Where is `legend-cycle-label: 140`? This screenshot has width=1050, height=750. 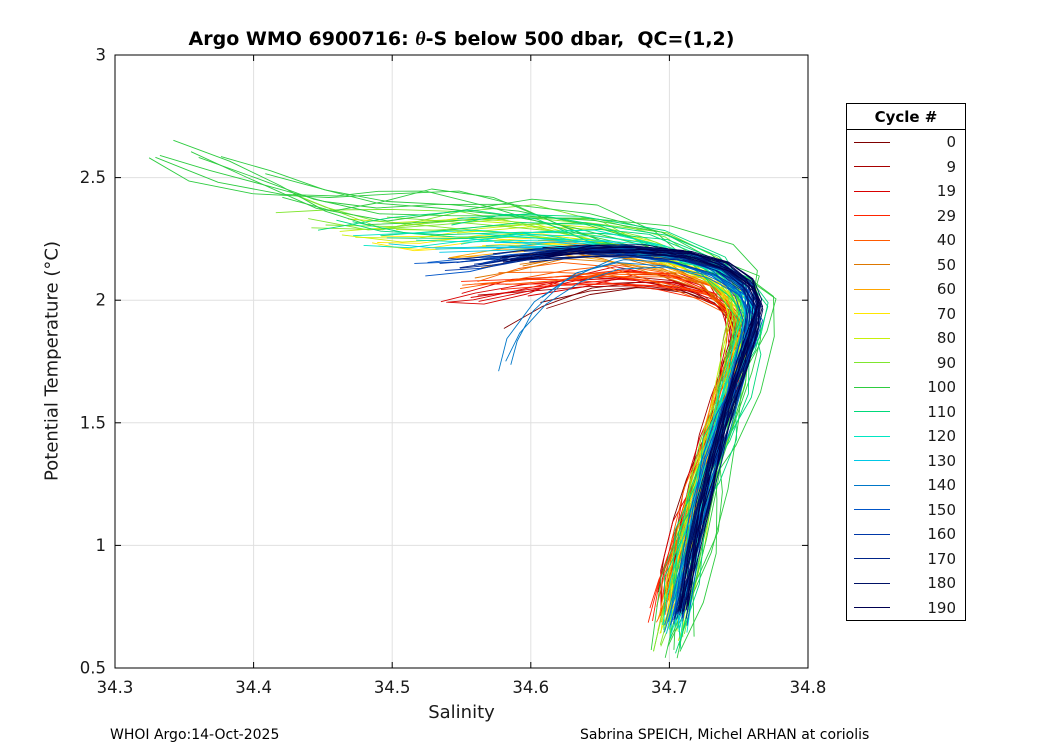 legend-cycle-label: 140 is located at coordinates (941, 485).